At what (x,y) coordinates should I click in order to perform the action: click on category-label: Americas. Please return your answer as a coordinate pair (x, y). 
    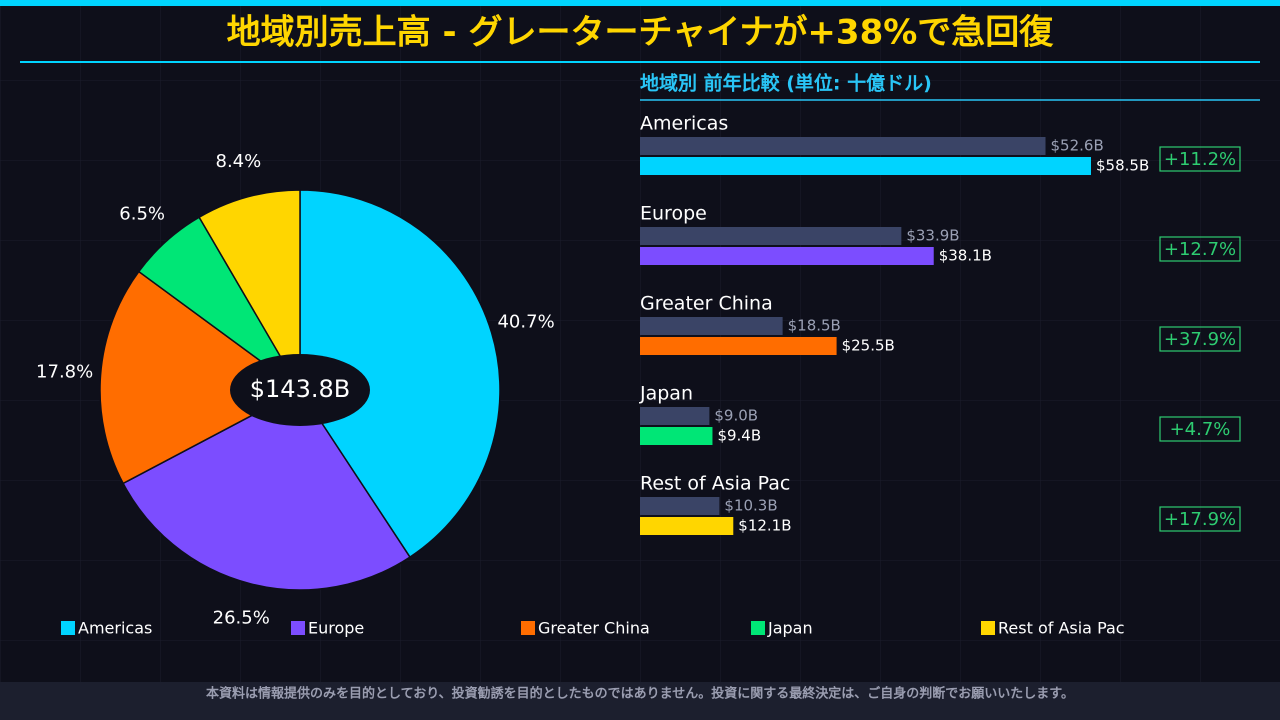
    Looking at the image, I should click on (684, 124).